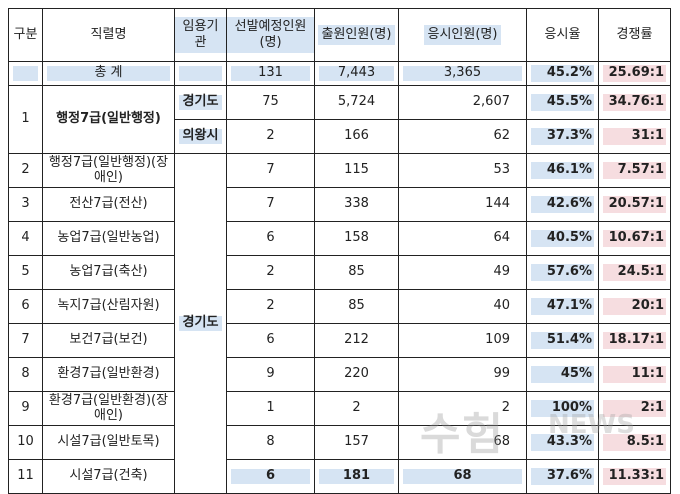 The width and height of the screenshot is (680, 494). What do you see at coordinates (634, 204) in the screenshot?
I see `row-comp: 20.57:1` at bounding box center [634, 204].